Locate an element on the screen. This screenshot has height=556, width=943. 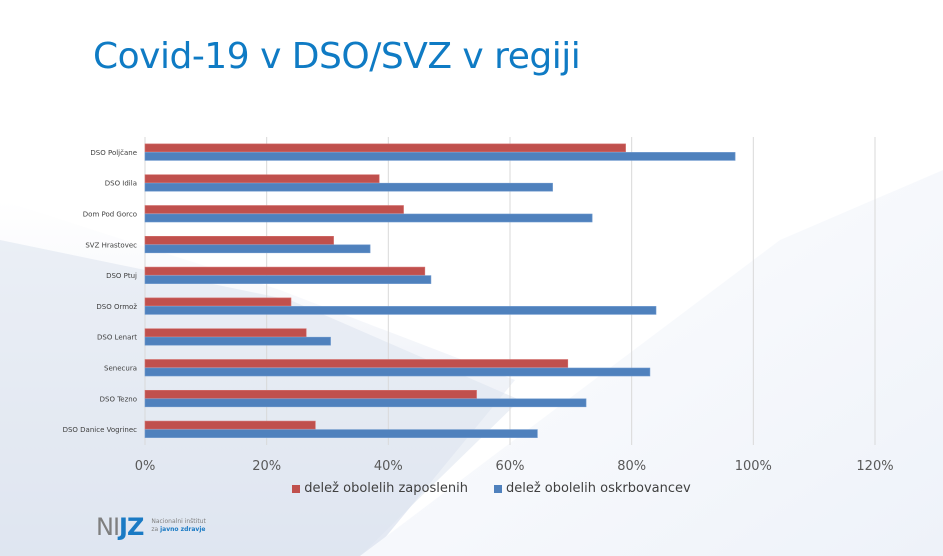
category-label: DSO Poljčane is located at coordinates (113, 153).